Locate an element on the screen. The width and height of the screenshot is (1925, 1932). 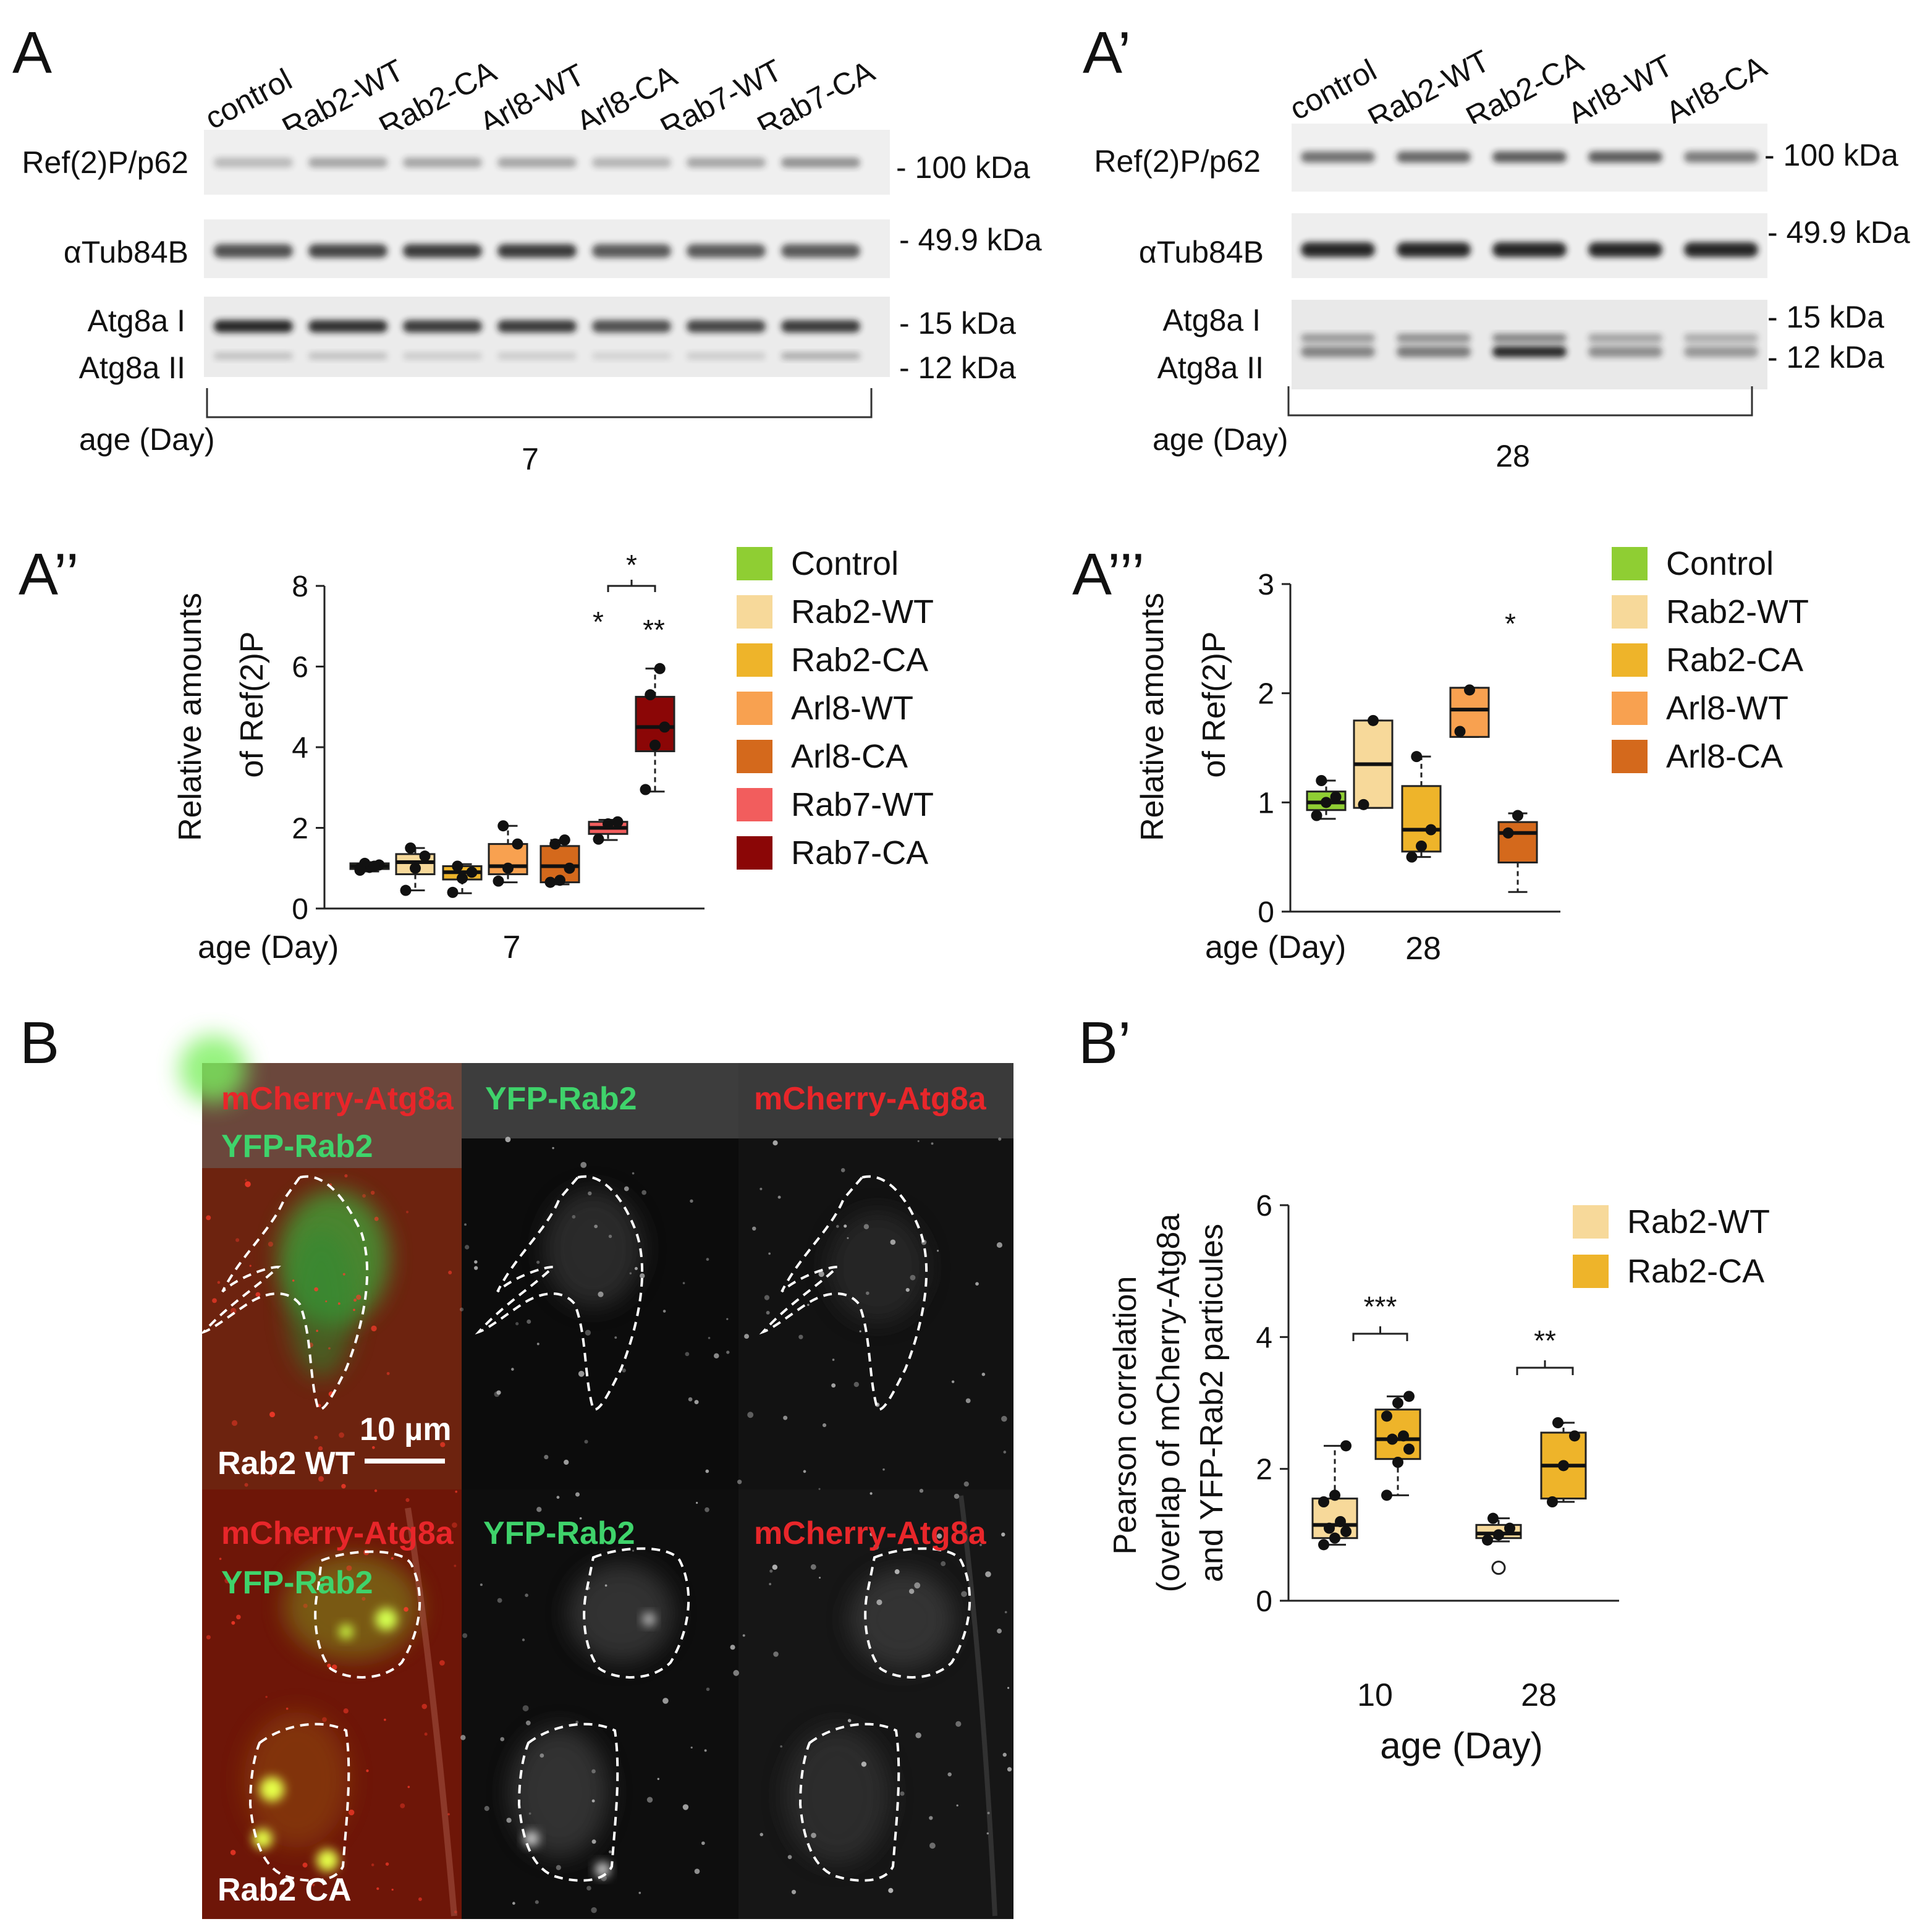
panel-label-b: B is located at coordinates (39, 1043).